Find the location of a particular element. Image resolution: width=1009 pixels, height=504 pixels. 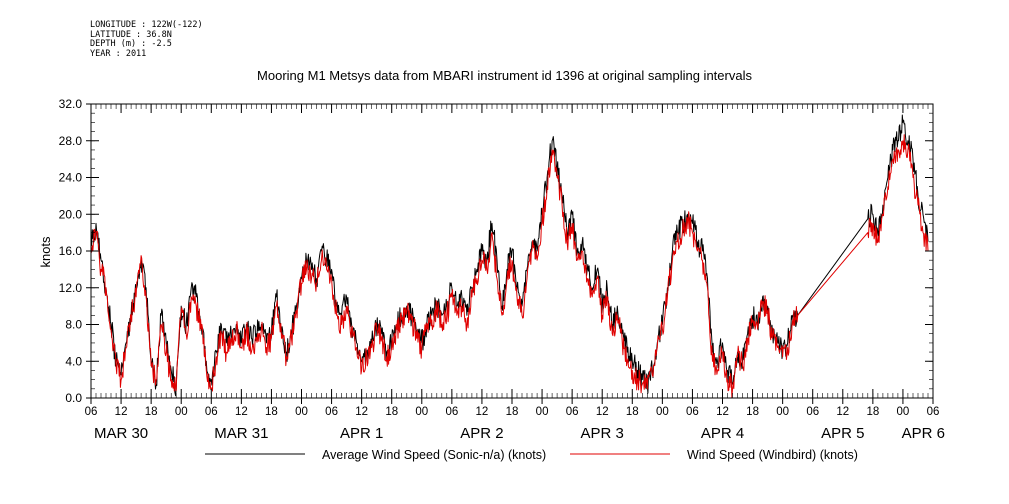

meta-longitude: LONGITUDE : 122W(-122) is located at coordinates (146, 25).